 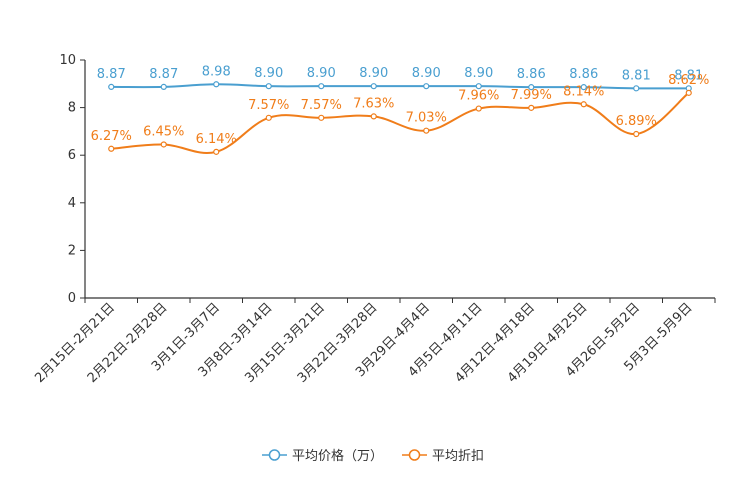 What do you see at coordinates (400, 118) in the screenshot?
I see `series-layer` at bounding box center [400, 118].